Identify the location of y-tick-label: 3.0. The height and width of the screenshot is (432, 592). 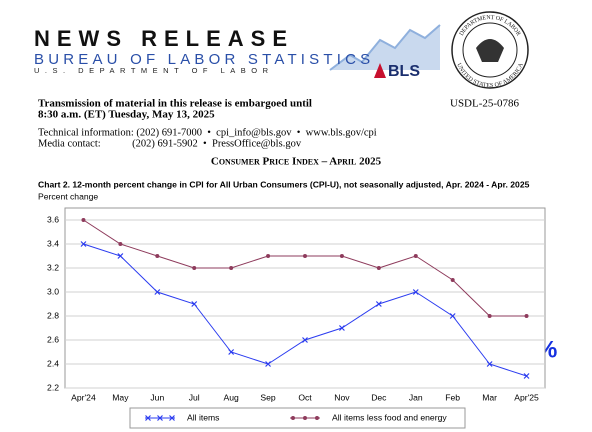
(53, 291).